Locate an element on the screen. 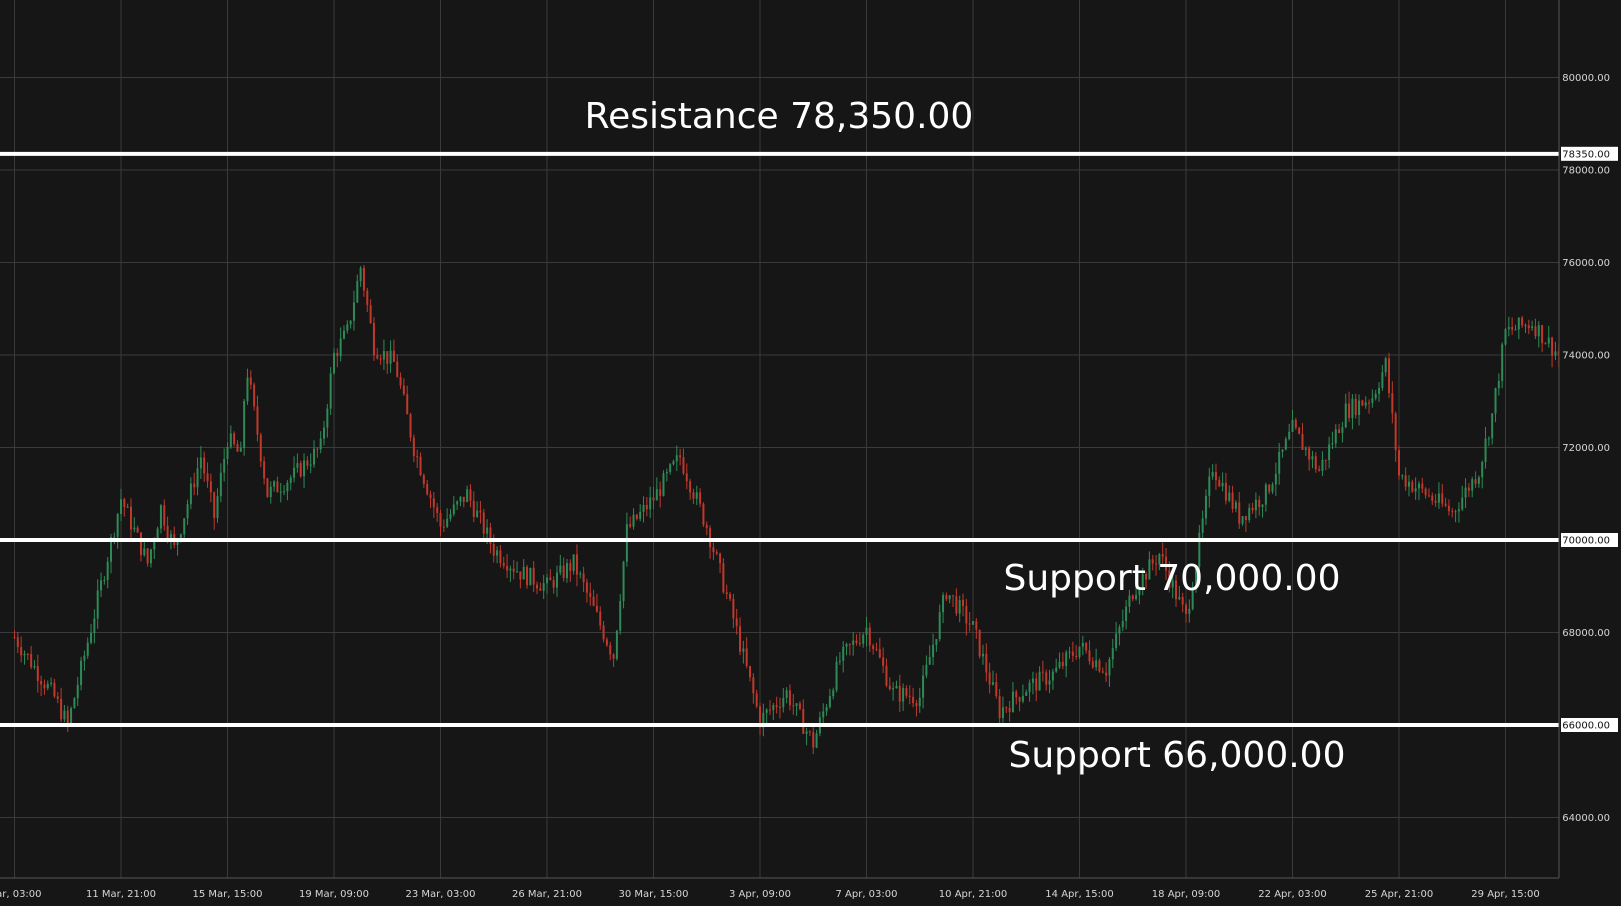  level-label-support: Support 66,000.00 is located at coordinates (1177, 755).